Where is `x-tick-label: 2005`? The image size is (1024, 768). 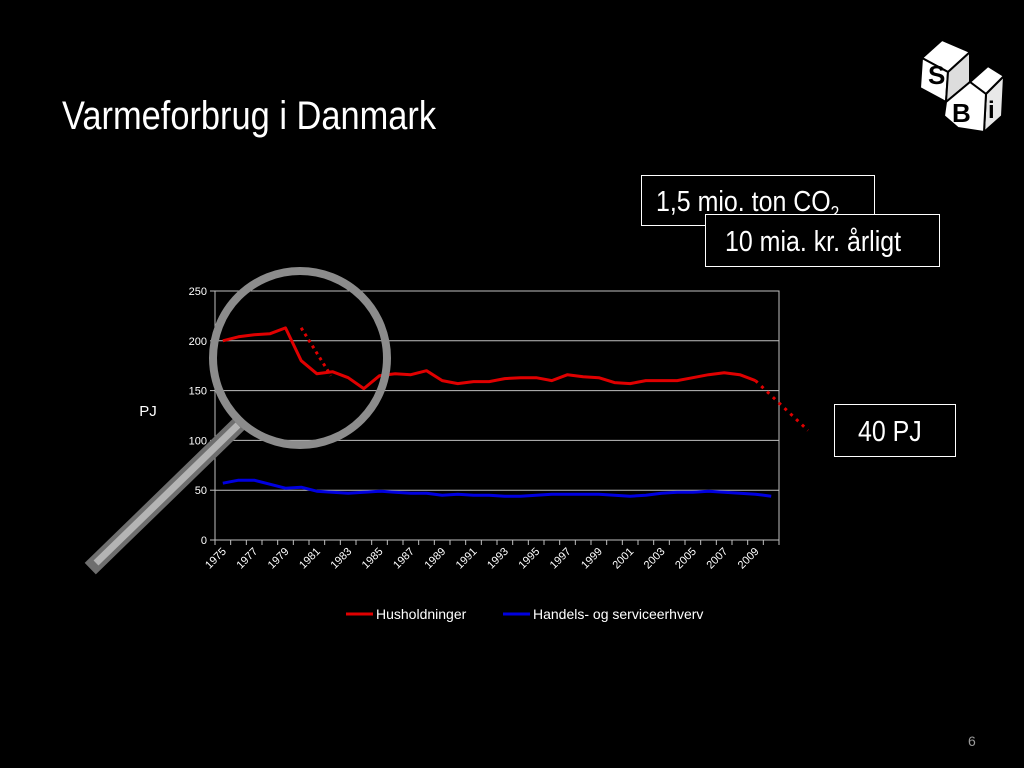 x-tick-label: 2005 is located at coordinates (686, 559).